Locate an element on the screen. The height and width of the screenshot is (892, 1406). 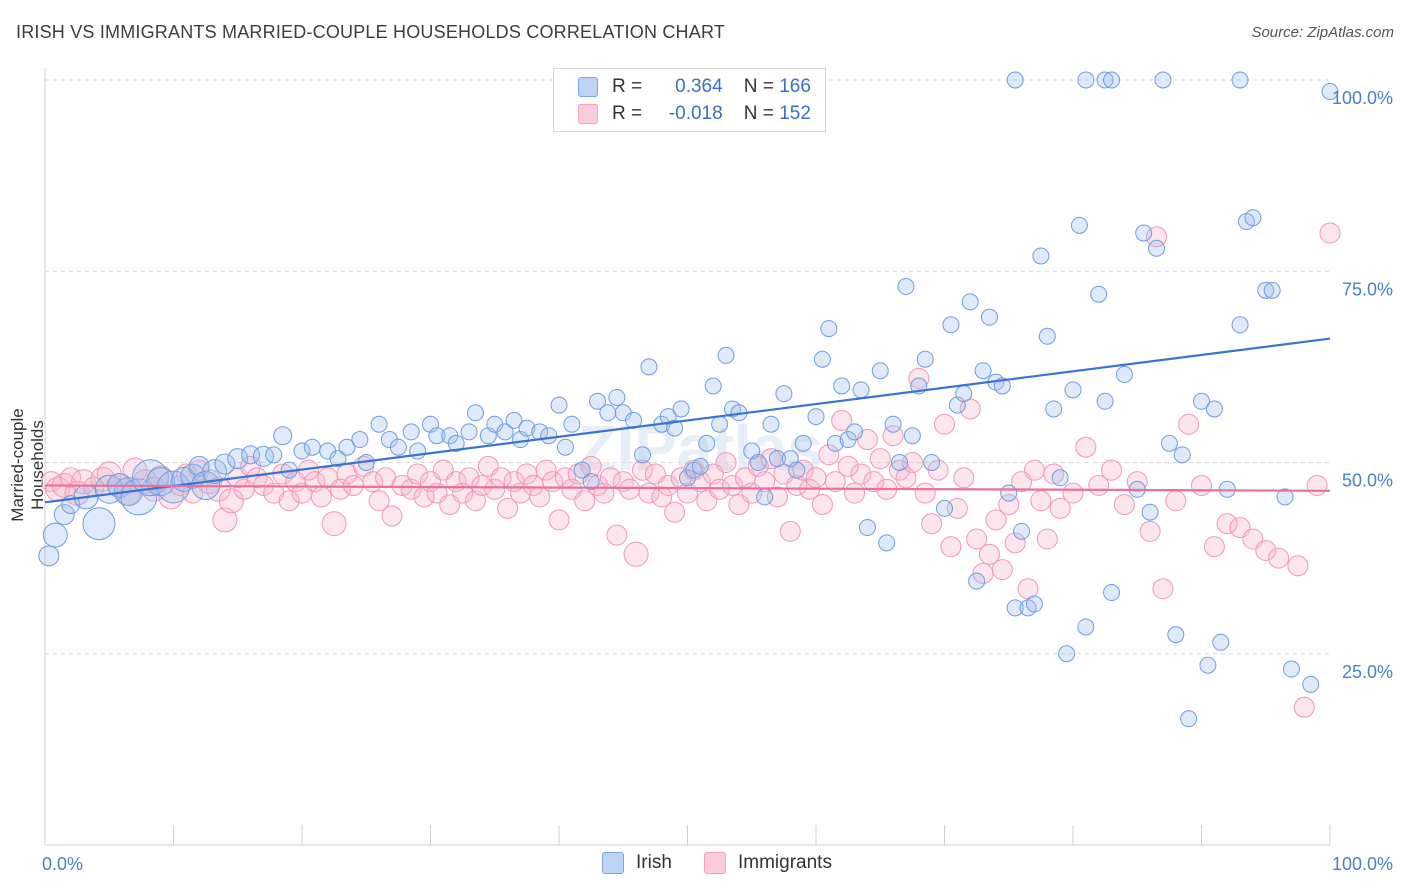
immigrants-r-value: -0.018 is located at coordinates (695, 113).